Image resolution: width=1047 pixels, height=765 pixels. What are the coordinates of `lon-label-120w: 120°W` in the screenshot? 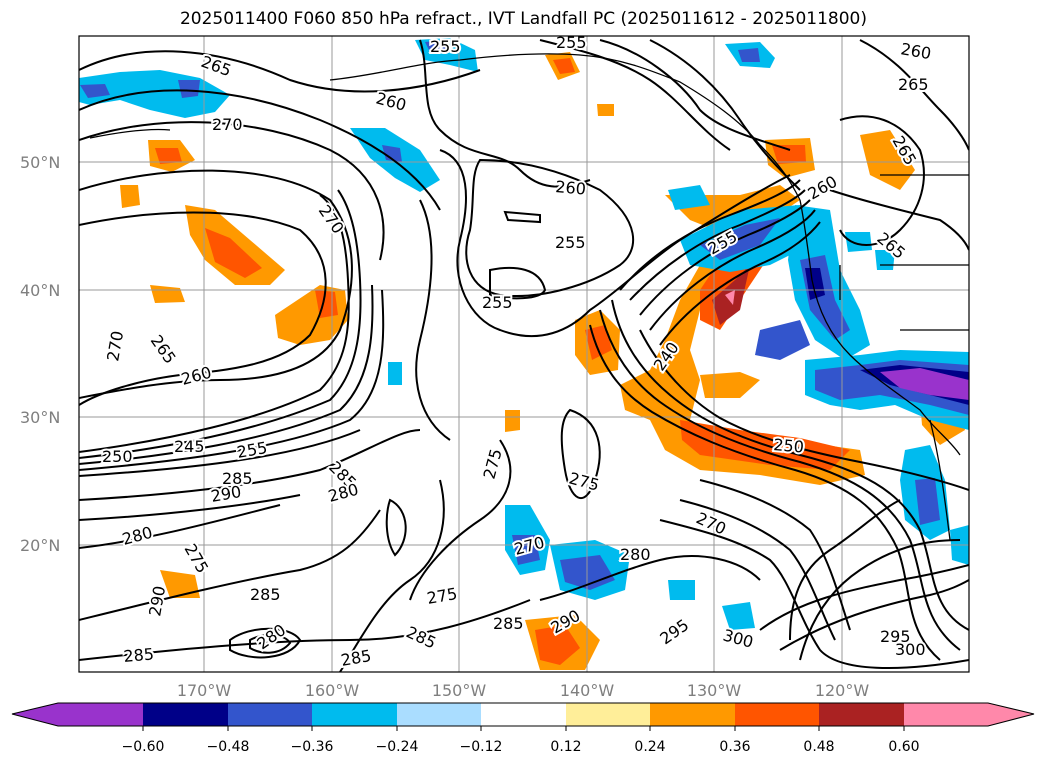 It's located at (842, 690).